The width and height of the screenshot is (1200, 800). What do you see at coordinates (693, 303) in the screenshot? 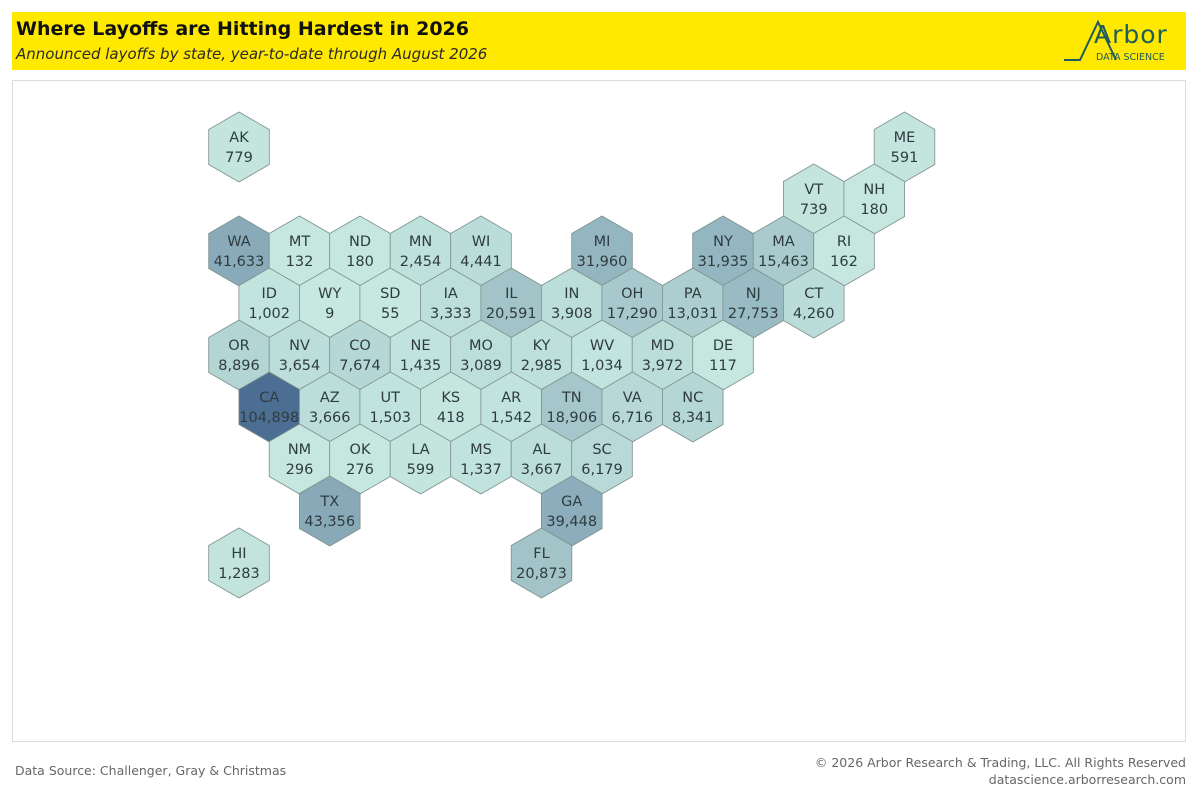
I see `state-hex-pa: PA 13,031` at bounding box center [693, 303].